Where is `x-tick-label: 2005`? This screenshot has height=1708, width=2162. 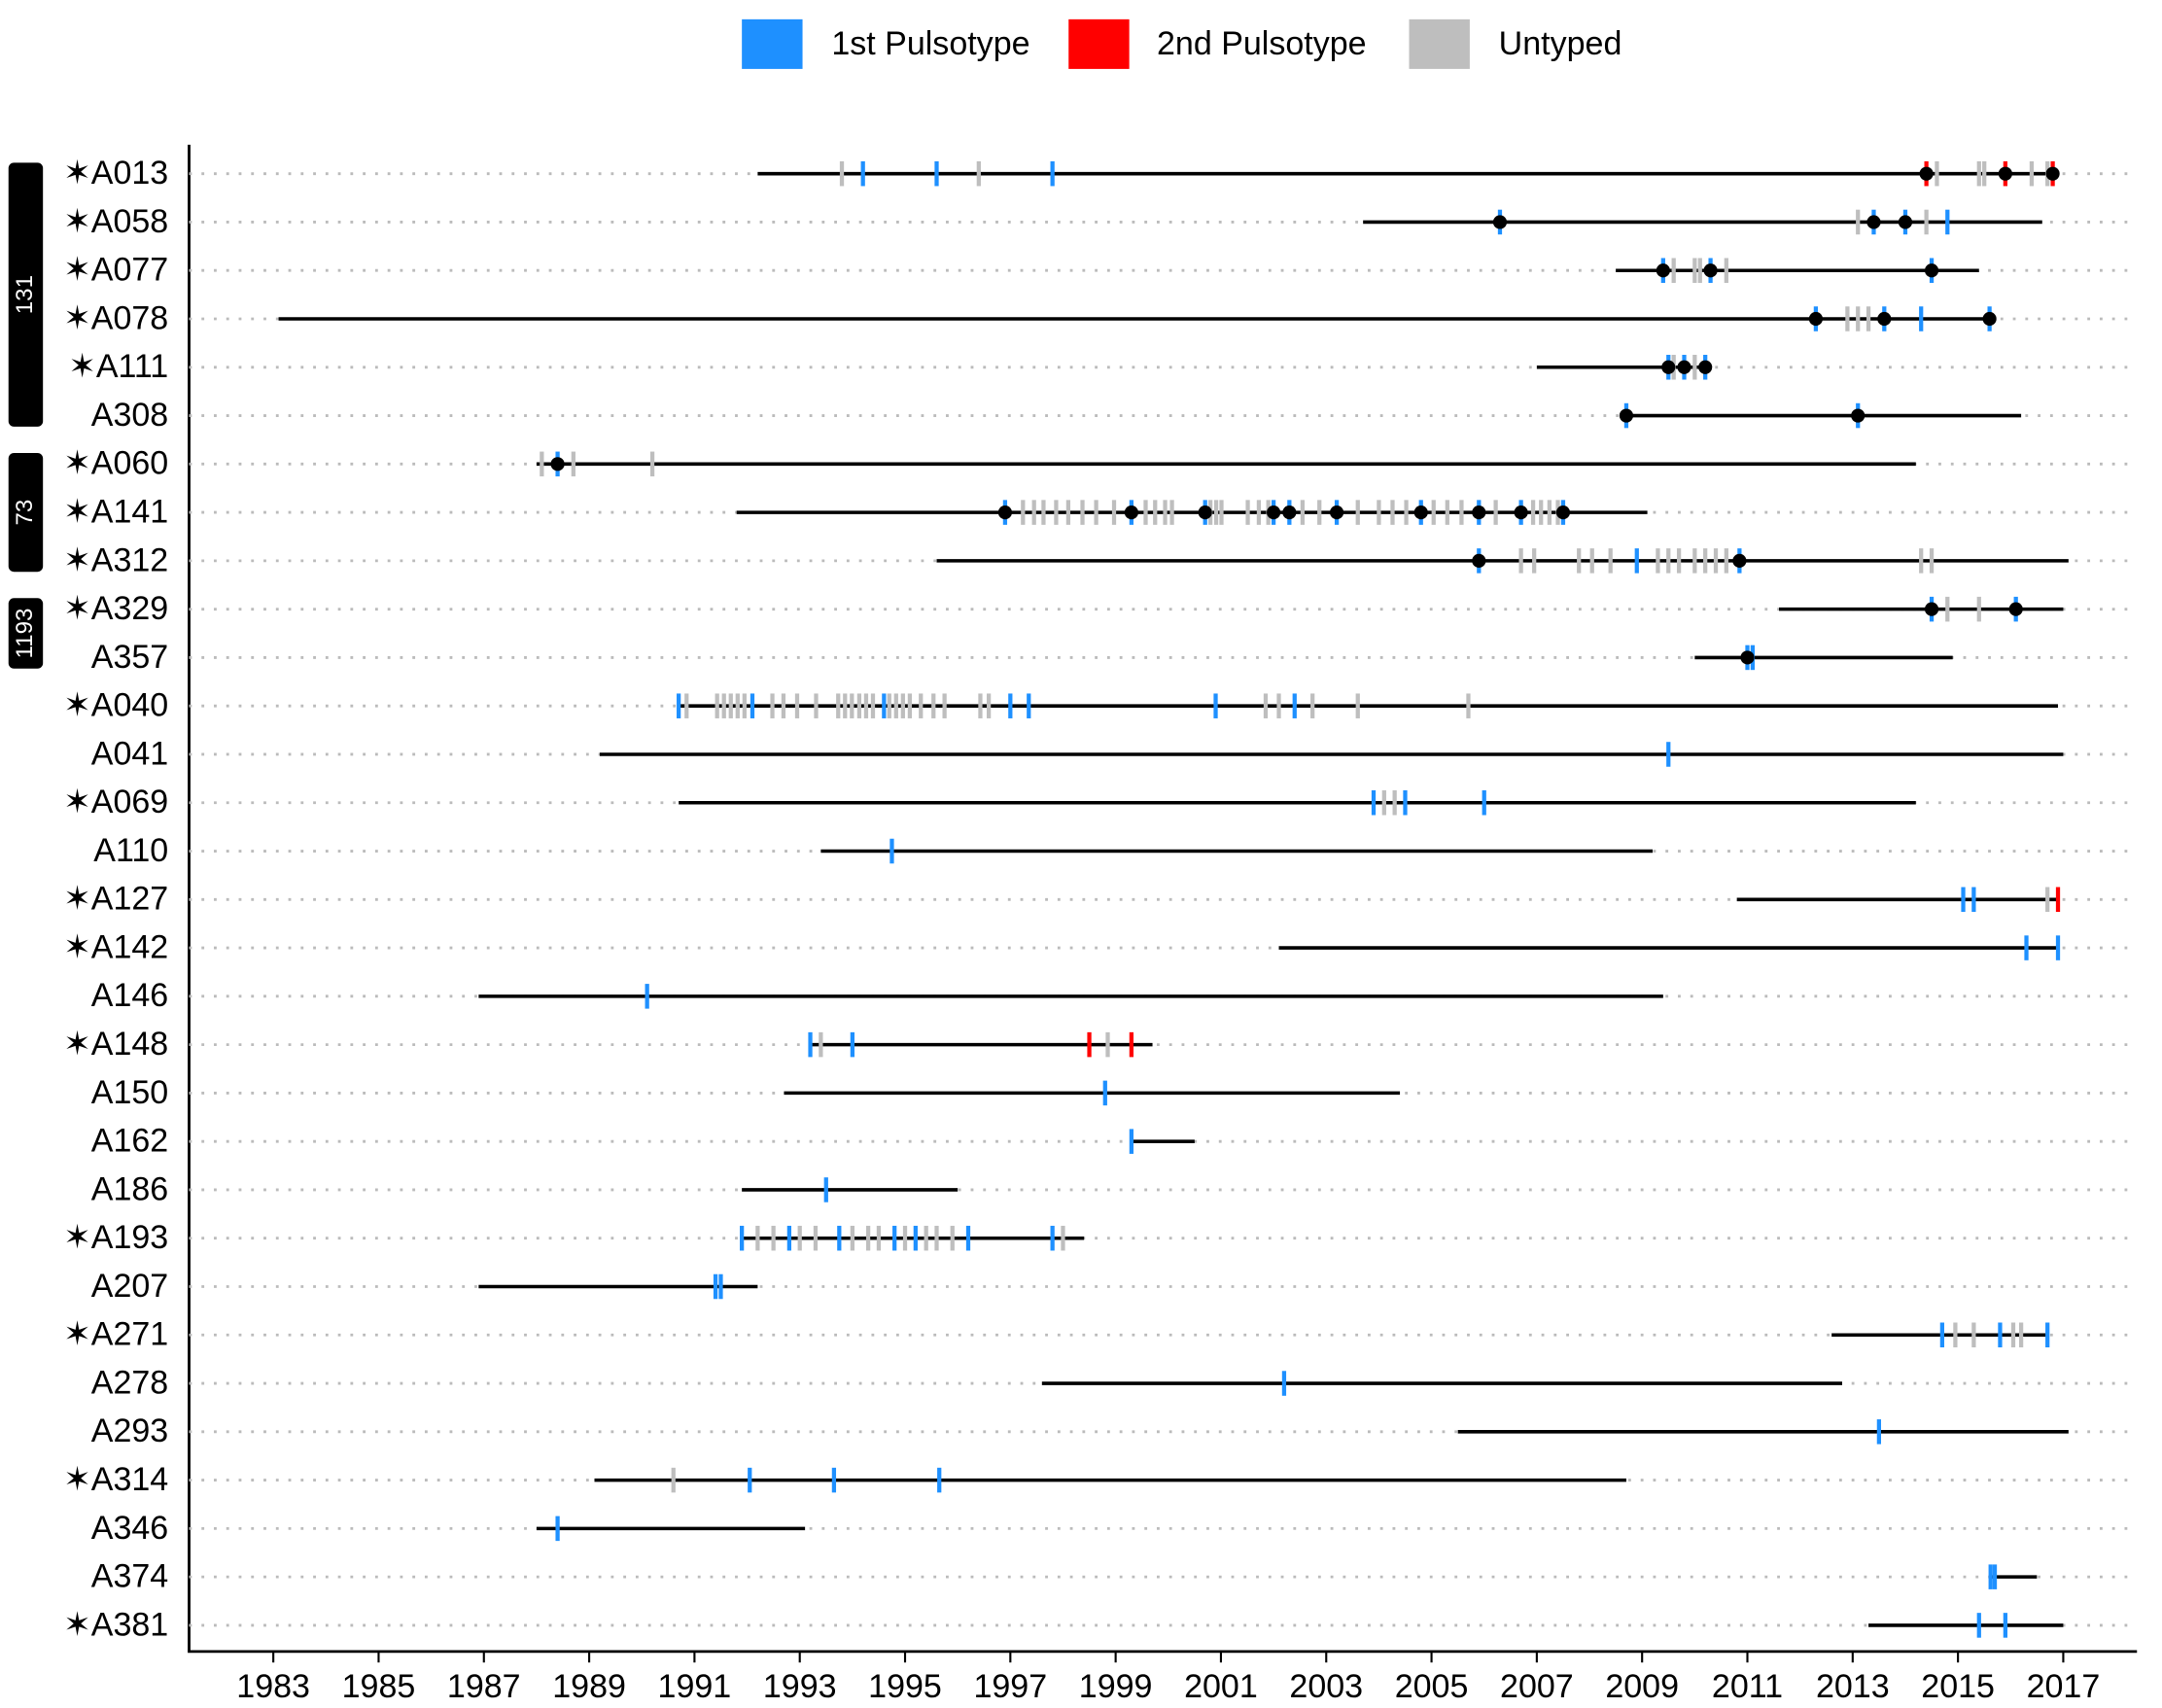
x-tick-label: 2005 is located at coordinates (1432, 1687).